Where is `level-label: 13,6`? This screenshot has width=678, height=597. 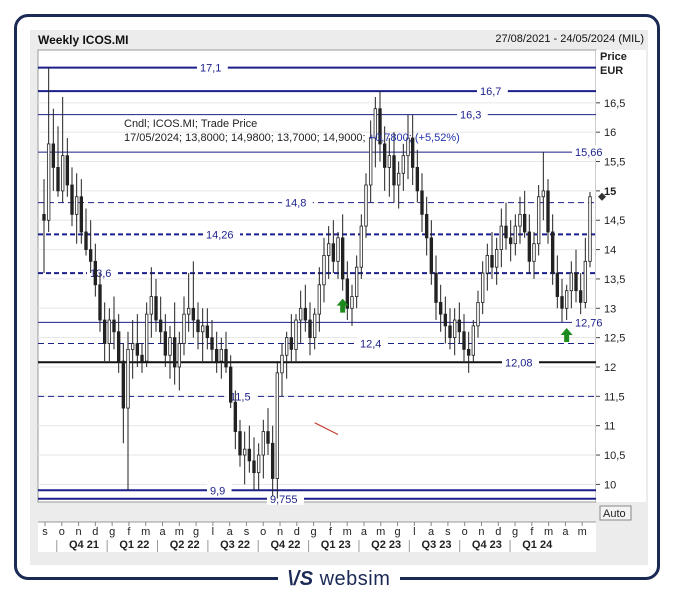
level-label: 13,6 is located at coordinates (100, 274).